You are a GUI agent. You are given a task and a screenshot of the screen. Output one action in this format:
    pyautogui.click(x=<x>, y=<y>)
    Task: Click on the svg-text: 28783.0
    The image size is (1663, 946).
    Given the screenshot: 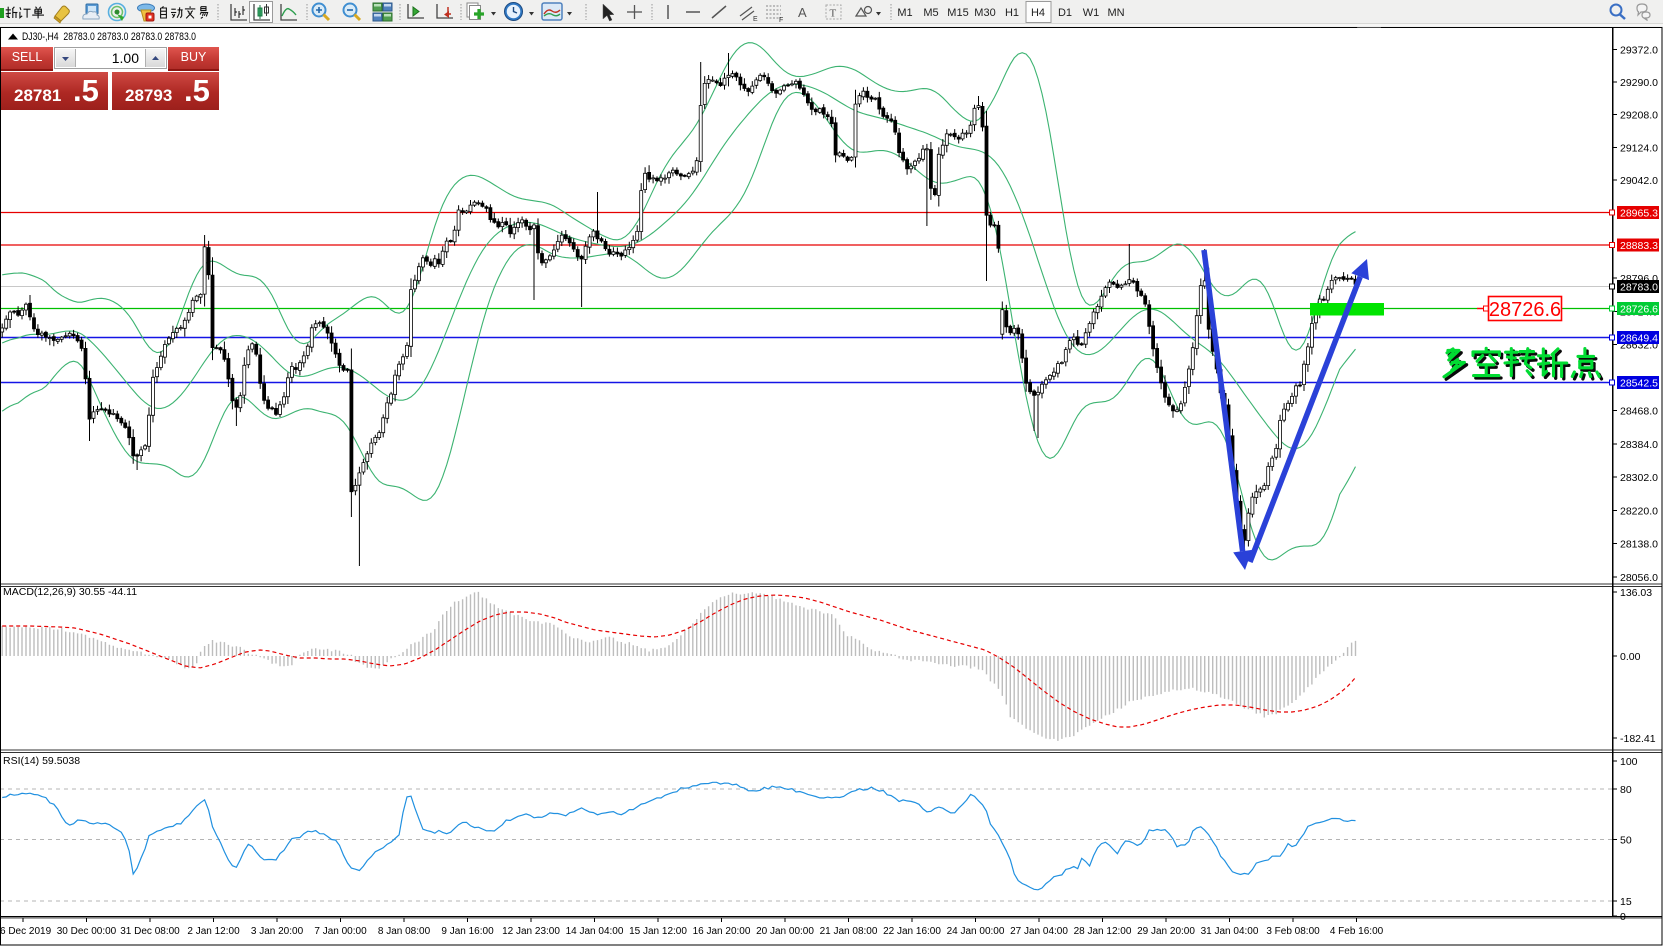 What is the action you would take?
    pyautogui.click(x=1639, y=288)
    